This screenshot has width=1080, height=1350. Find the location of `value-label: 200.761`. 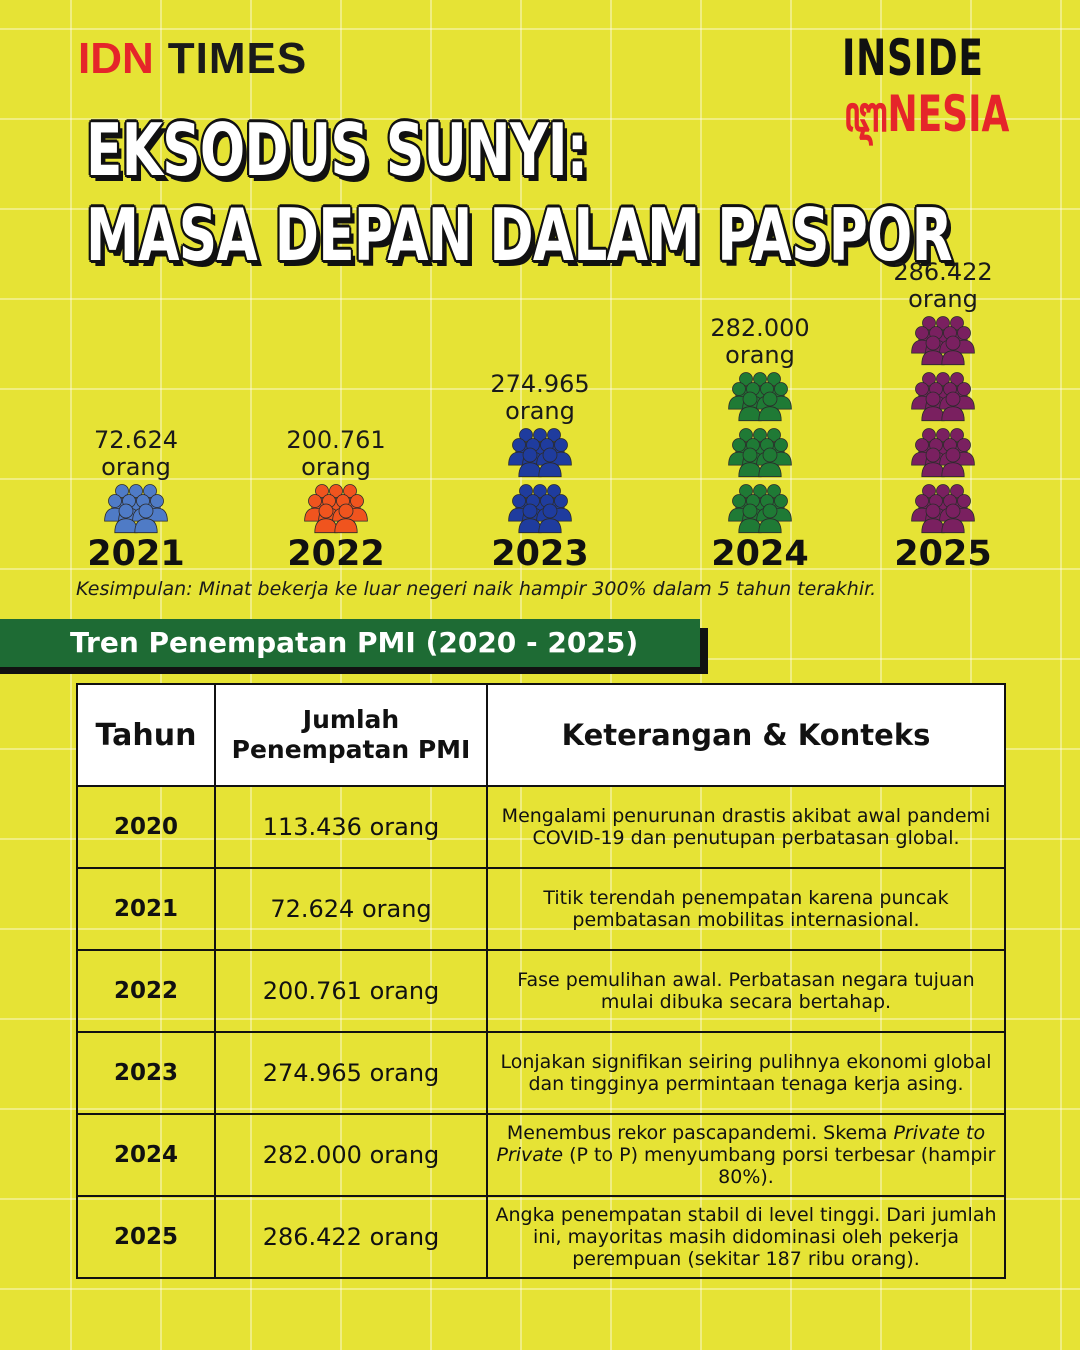

value-label: 200.761 is located at coordinates (335, 440).